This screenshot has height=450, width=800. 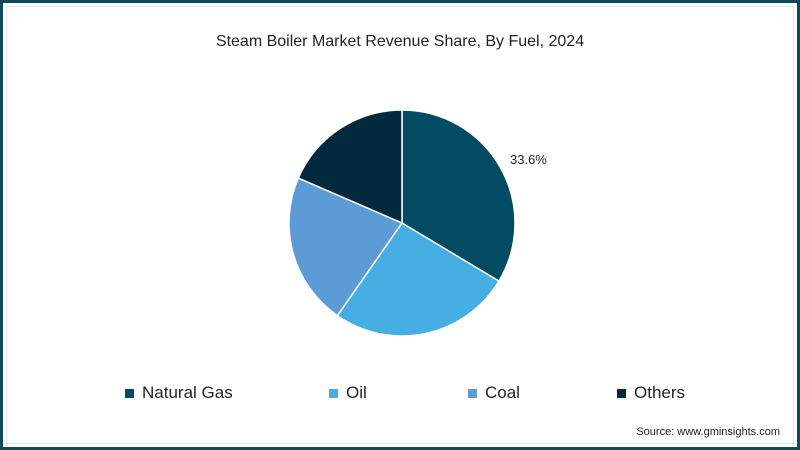 What do you see at coordinates (418, 279) in the screenshot?
I see `pie-slice-oil` at bounding box center [418, 279].